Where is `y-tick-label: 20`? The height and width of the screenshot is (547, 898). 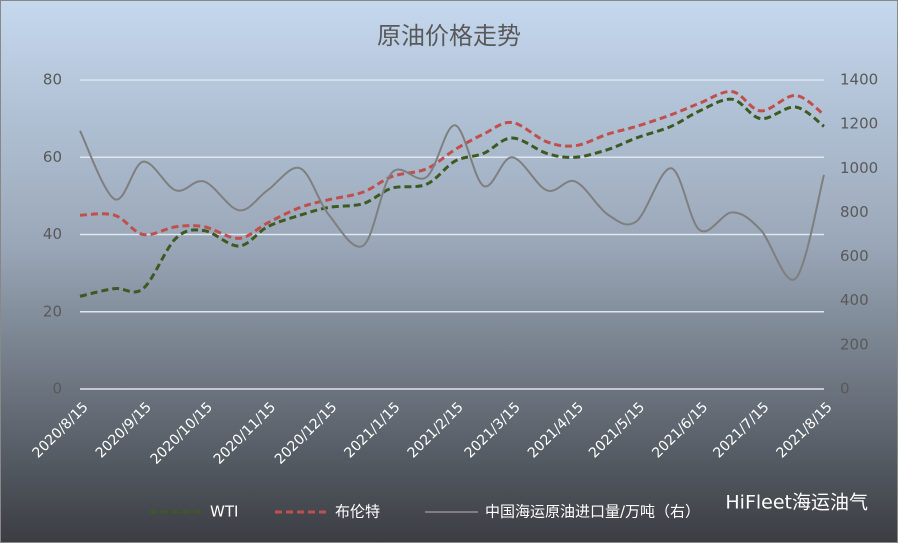 y-tick-label: 20 is located at coordinates (52, 311).